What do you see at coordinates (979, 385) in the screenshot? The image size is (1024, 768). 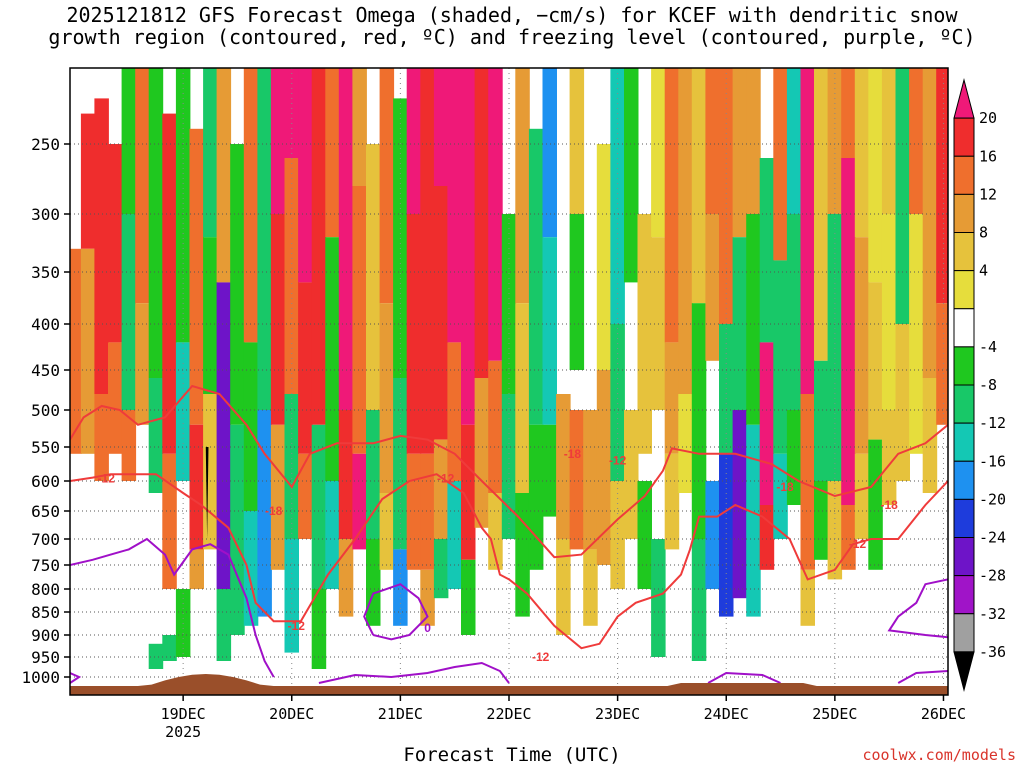 I see `colorbar: 20 16 12 8 4 -4 -8 -12 -16 -20 -24 -28 -32 -36` at bounding box center [979, 385].